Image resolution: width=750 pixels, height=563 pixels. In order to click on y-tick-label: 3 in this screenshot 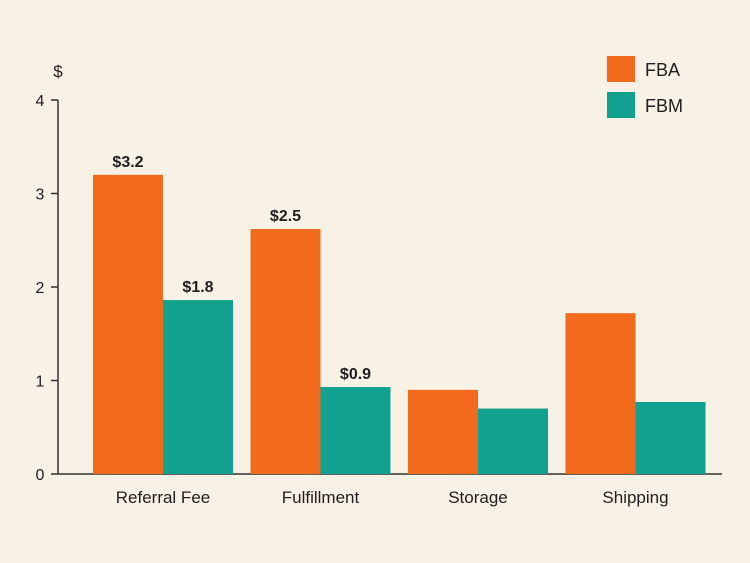, I will do `click(40, 195)`.